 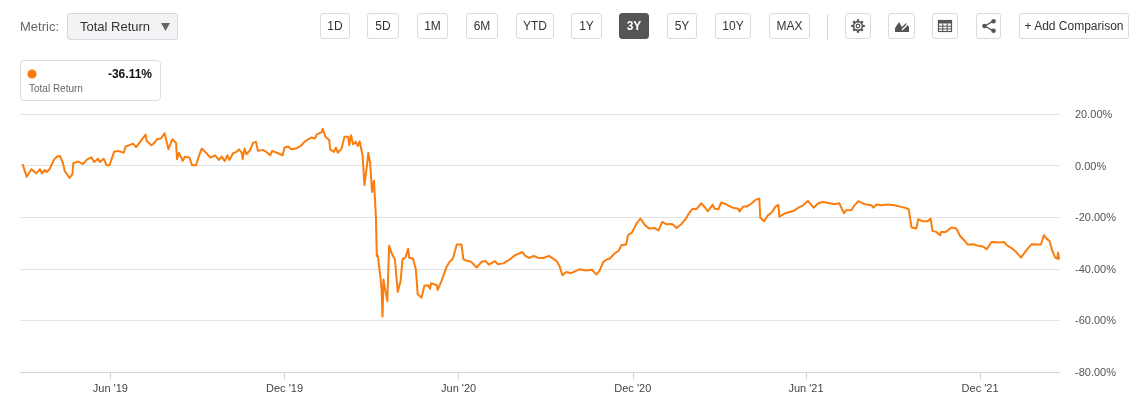 What do you see at coordinates (335, 26) in the screenshot?
I see `button: 1D` at bounding box center [335, 26].